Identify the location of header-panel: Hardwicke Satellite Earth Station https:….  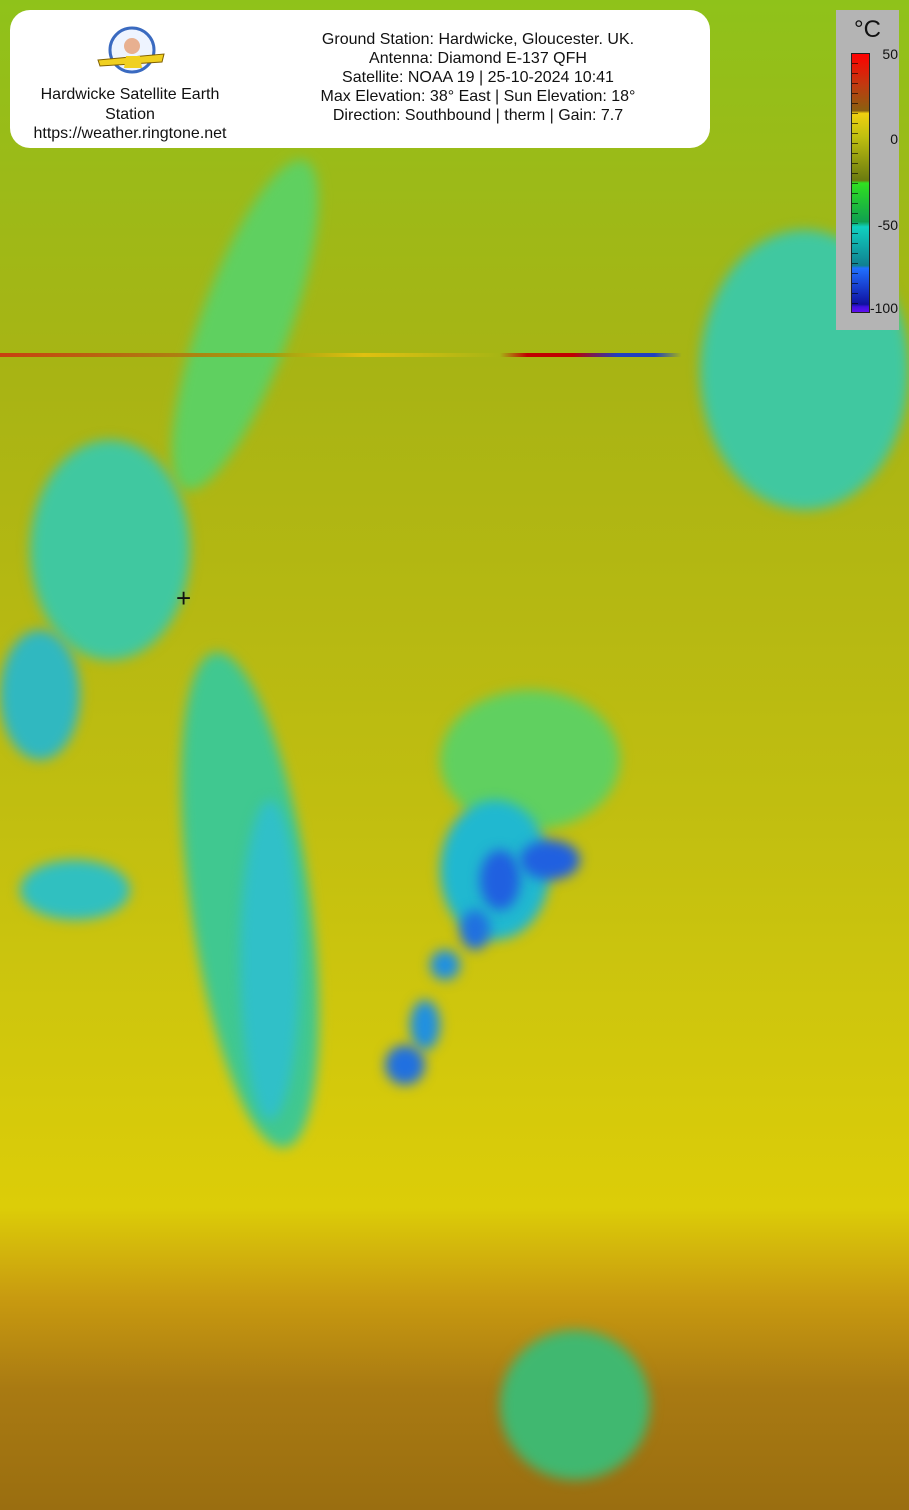
(360, 79).